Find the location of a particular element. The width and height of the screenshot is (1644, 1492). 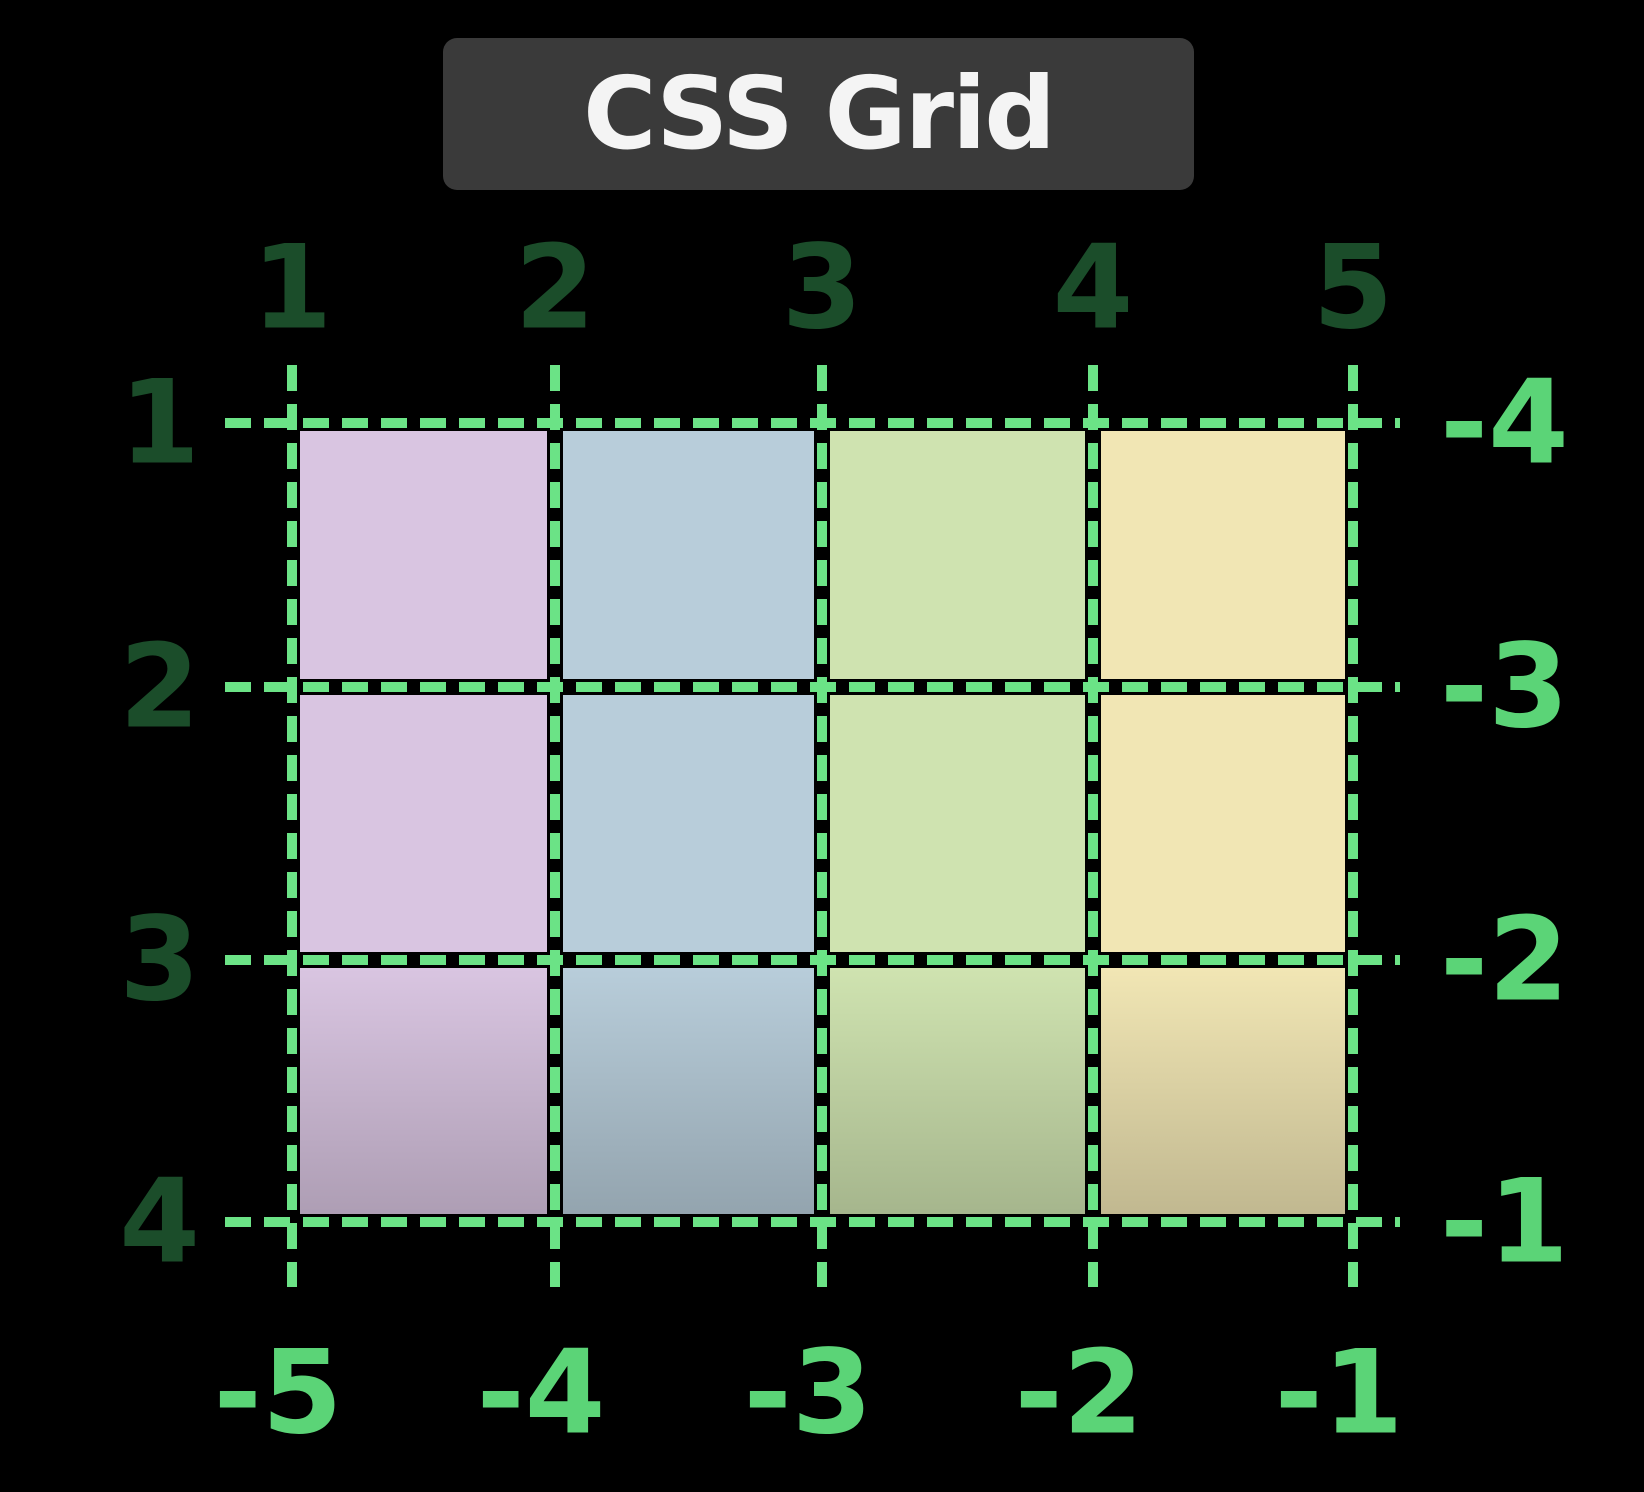

diagram-title: CSS Grid is located at coordinates (819, 113).